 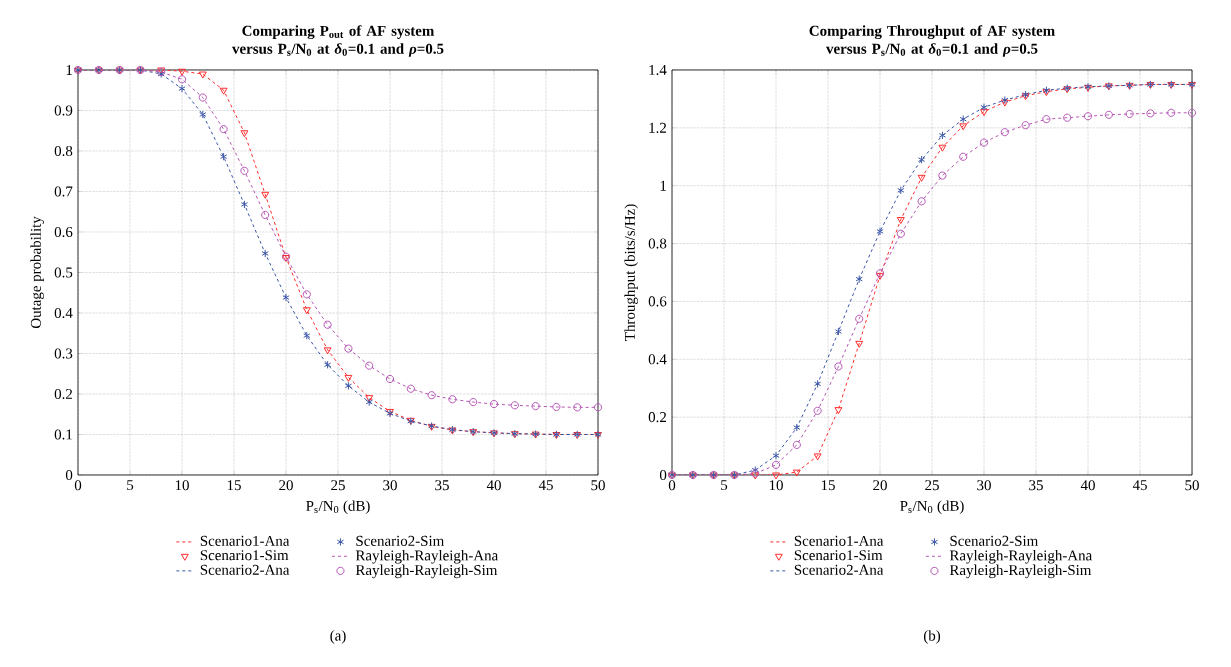 I want to click on x-tick-label: 45, so click(x=1139, y=485).